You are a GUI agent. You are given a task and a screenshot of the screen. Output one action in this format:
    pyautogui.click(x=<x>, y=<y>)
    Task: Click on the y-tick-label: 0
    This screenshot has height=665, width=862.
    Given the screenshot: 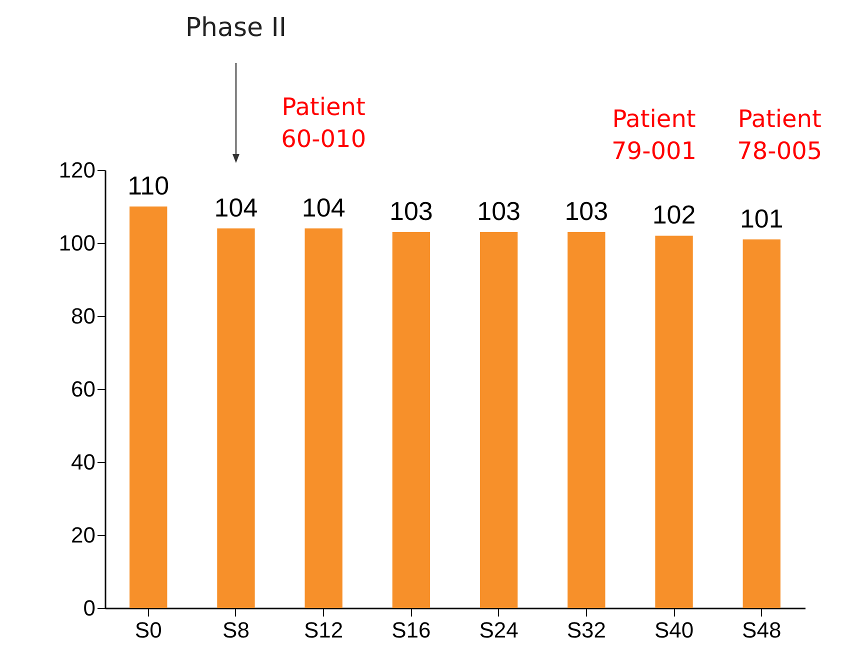 What is the action you would take?
    pyautogui.click(x=89, y=608)
    